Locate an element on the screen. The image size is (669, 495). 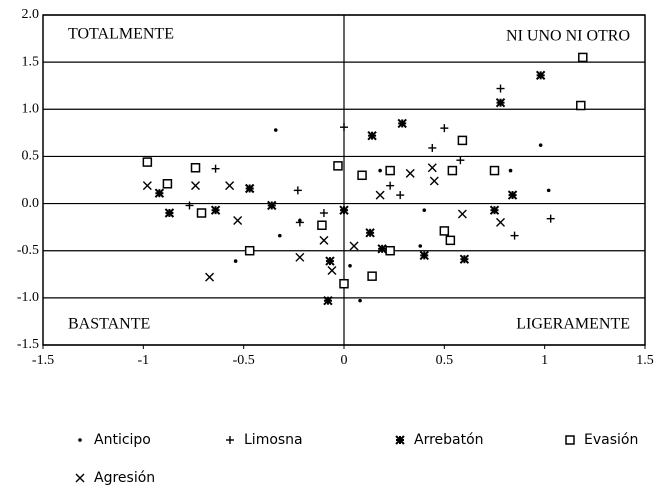
legend-label: Evasión is located at coordinates (611, 440).